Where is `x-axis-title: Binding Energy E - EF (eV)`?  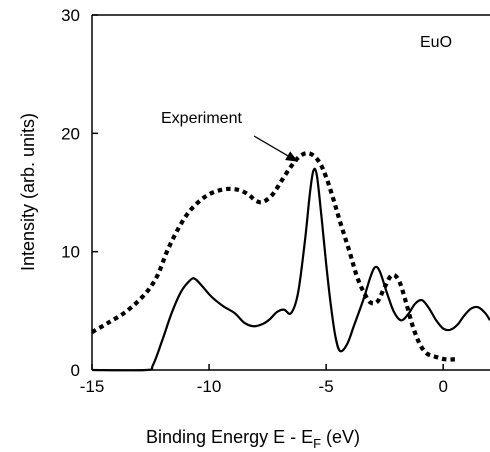
x-axis-title: Binding Energy E - EF (eV) is located at coordinates (253, 439).